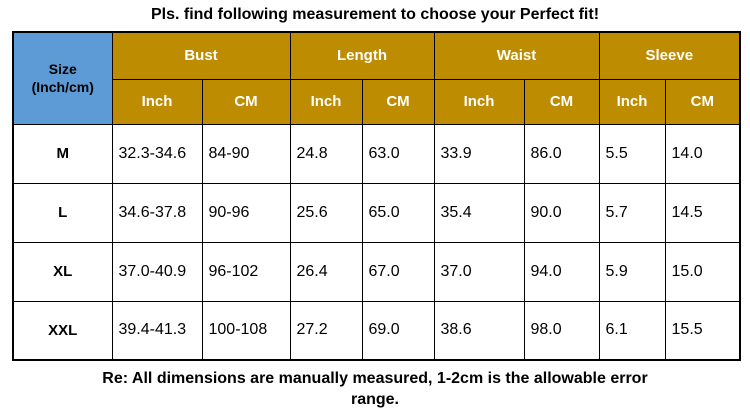 This screenshot has height=419, width=750. What do you see at coordinates (632, 212) in the screenshot?
I see `table-cell: 5.7` at bounding box center [632, 212].